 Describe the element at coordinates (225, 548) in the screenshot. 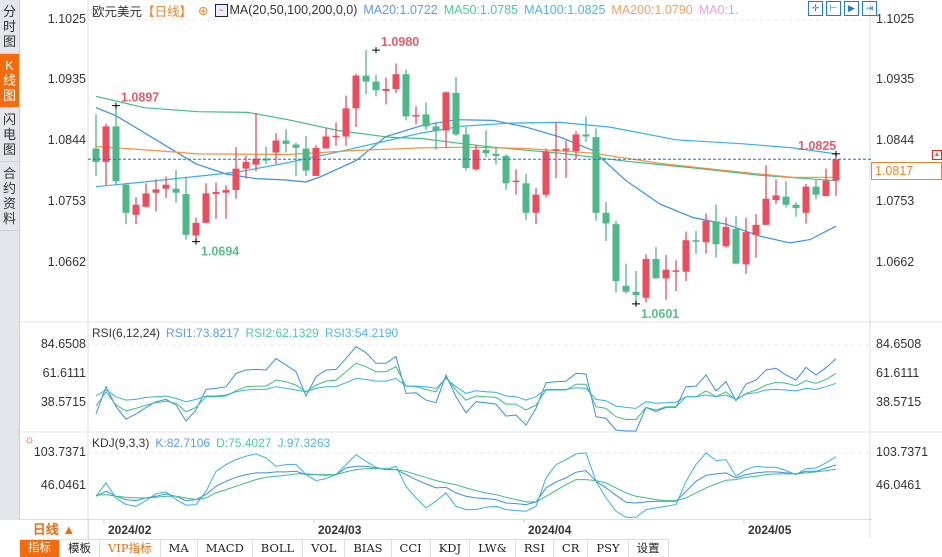

I see `indicator-tab: MACD` at that location.